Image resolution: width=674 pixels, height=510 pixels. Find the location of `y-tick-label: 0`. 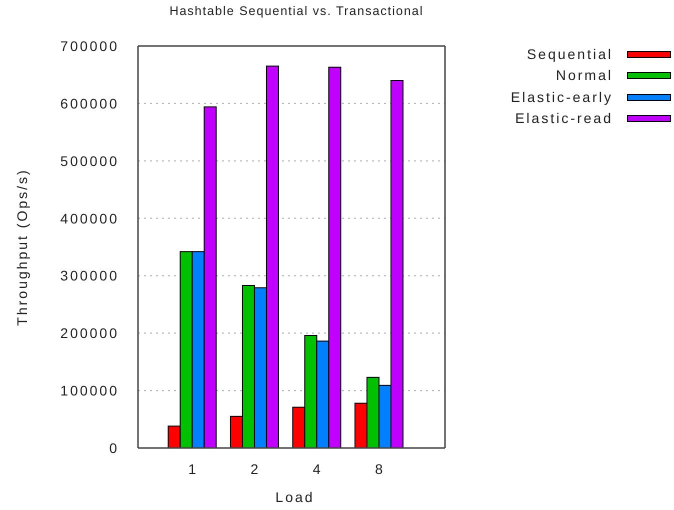

y-tick-label: 0 is located at coordinates (114, 448).